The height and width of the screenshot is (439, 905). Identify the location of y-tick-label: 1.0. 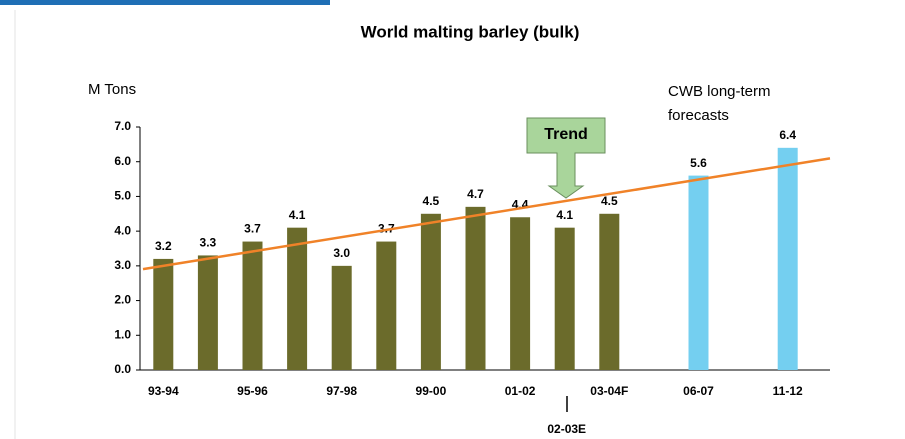
(122, 334).